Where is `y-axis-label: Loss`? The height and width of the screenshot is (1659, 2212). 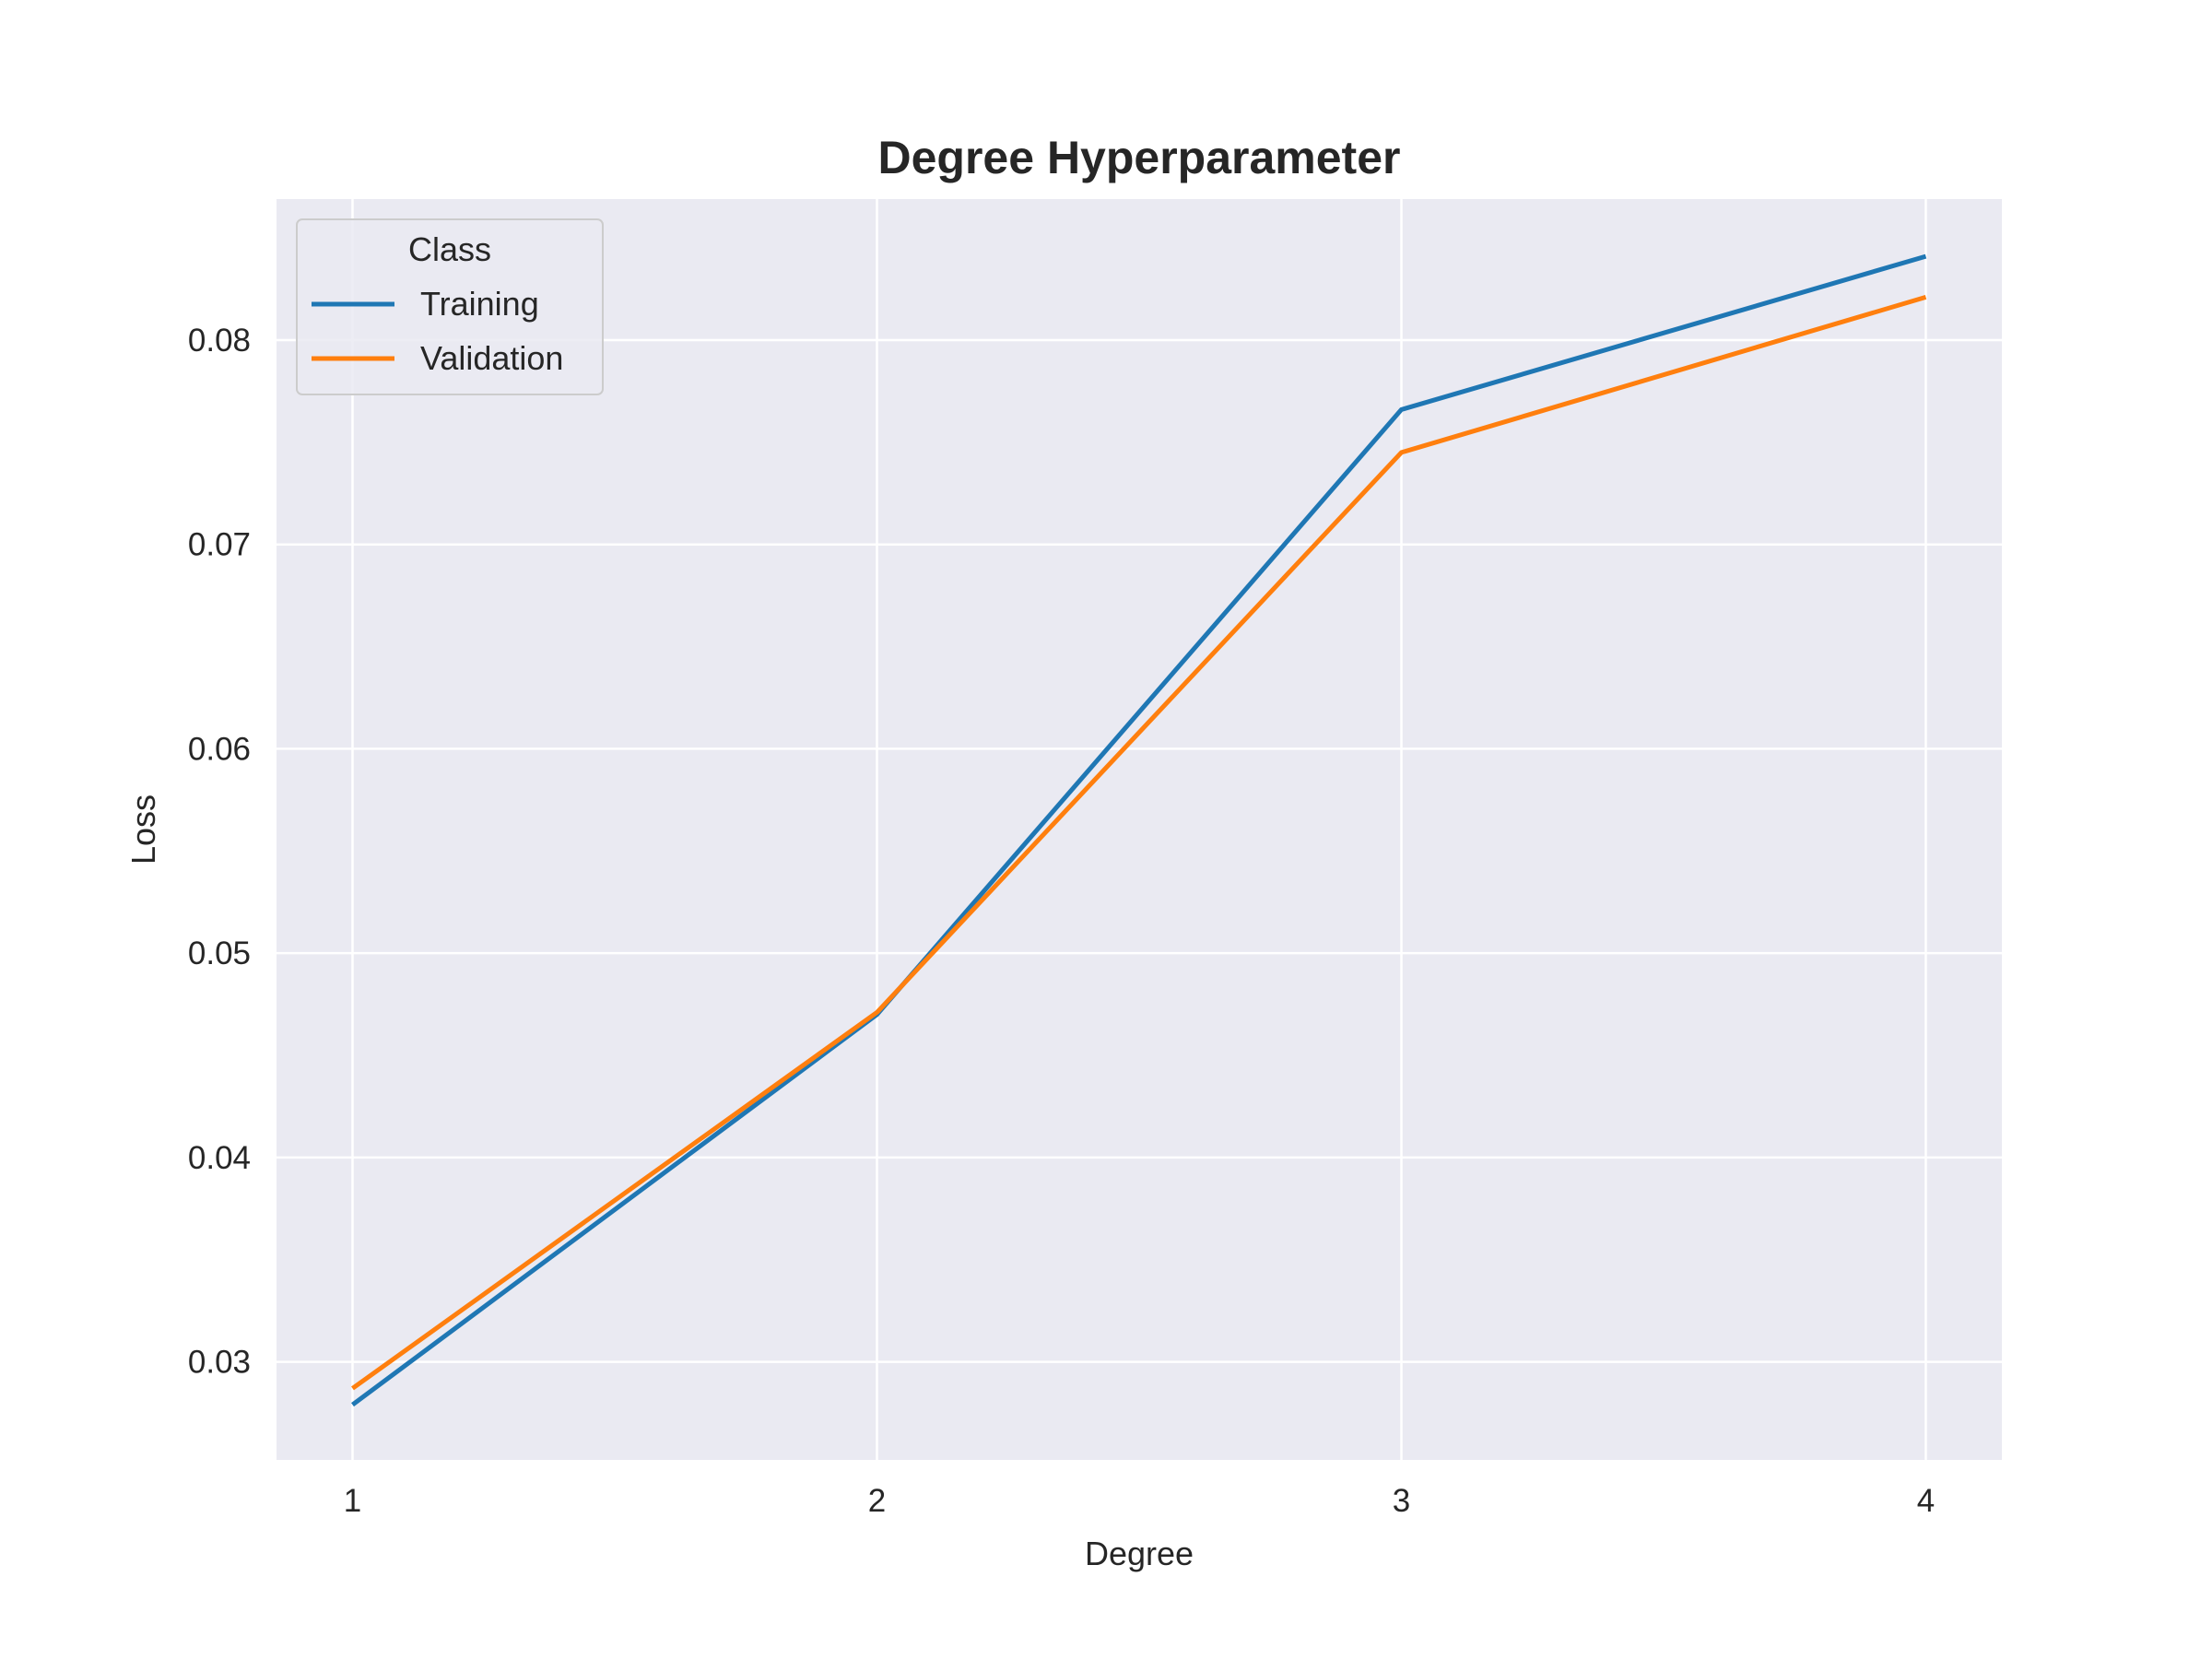 y-axis-label: Loss is located at coordinates (143, 829).